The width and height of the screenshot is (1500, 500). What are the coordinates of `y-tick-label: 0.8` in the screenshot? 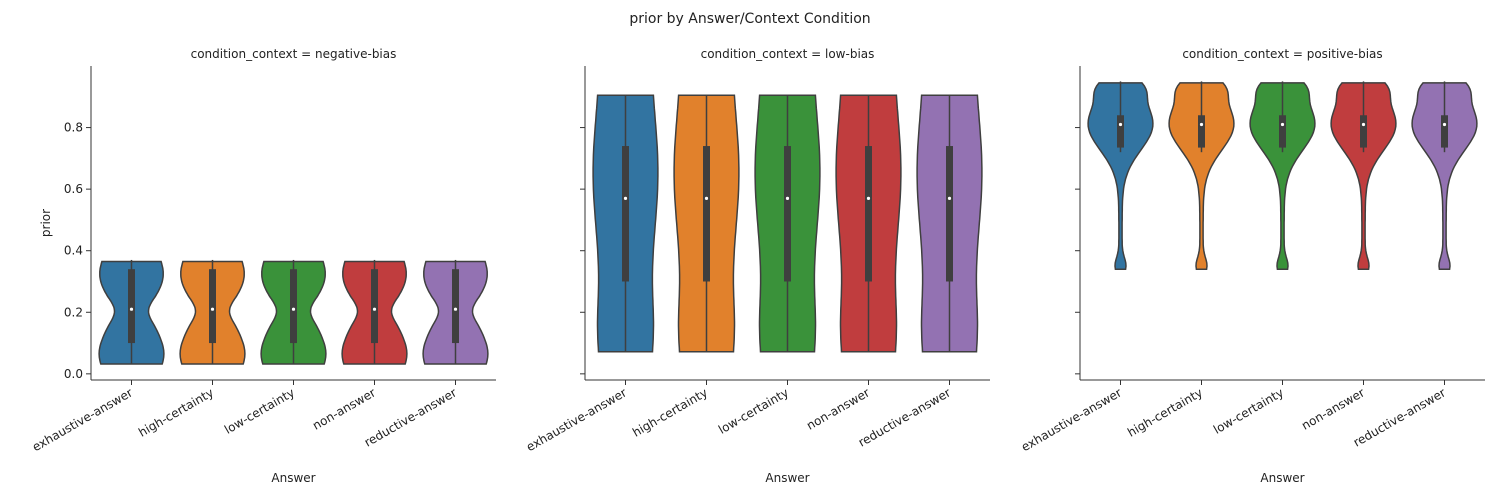 It's located at (73, 128).